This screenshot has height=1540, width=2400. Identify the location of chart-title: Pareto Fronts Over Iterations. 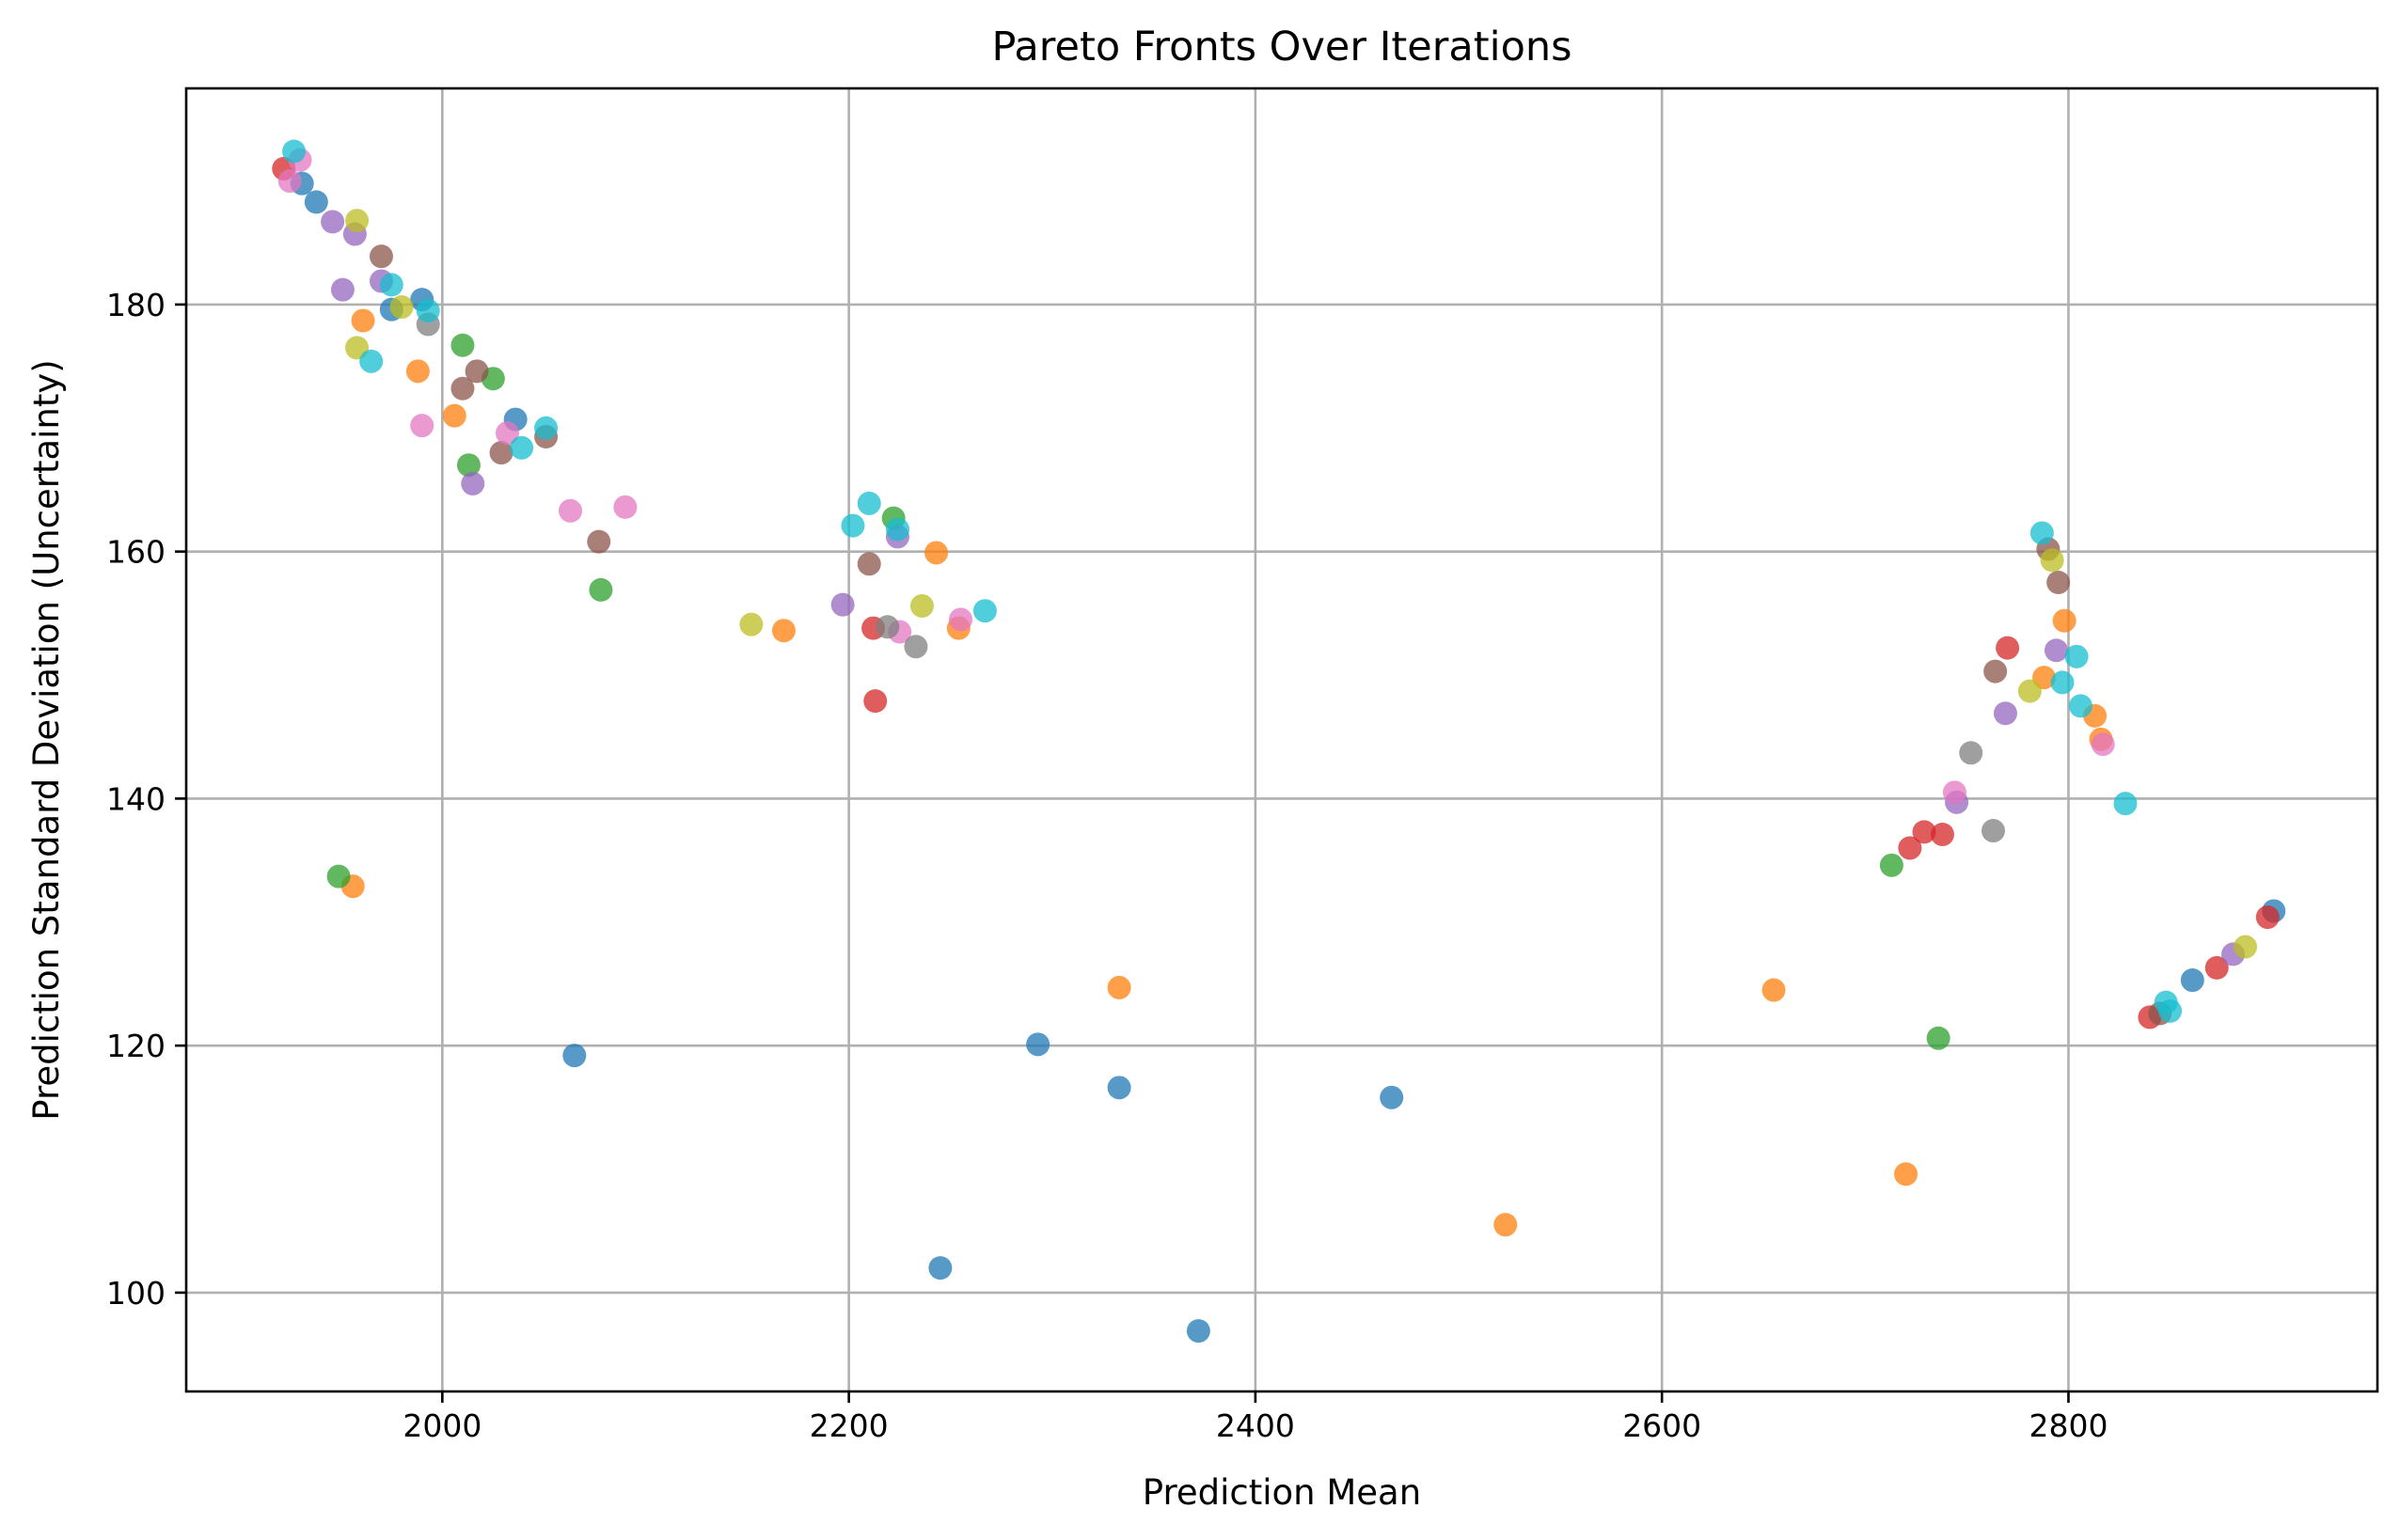
(1281, 47).